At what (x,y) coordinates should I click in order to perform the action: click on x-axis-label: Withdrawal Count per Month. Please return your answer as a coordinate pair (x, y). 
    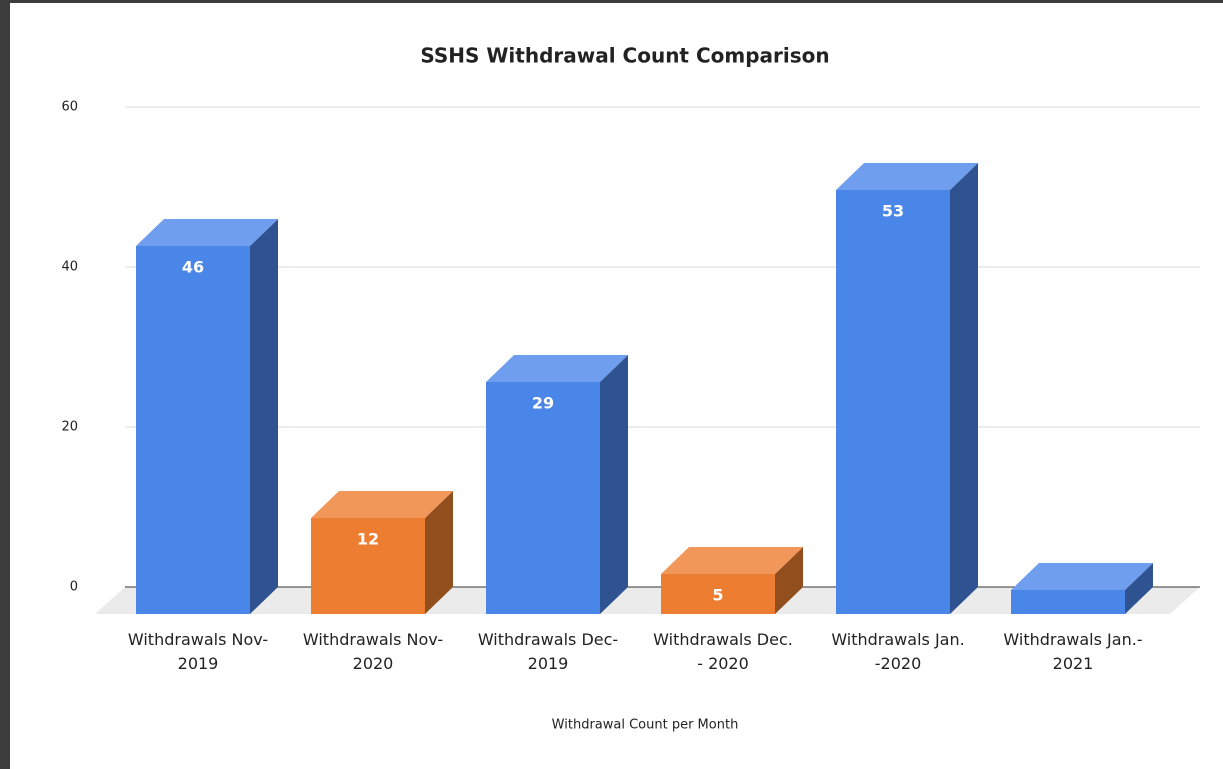
    Looking at the image, I should click on (645, 725).